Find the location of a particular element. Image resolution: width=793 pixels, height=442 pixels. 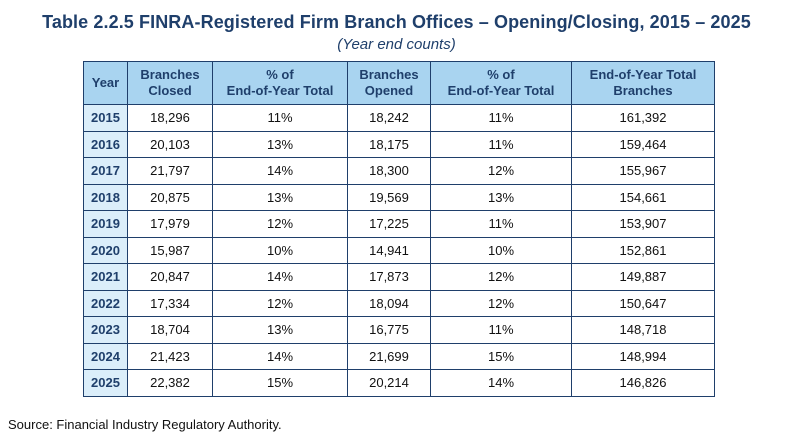

branches-closed-cell: 20,847 is located at coordinates (170, 277).